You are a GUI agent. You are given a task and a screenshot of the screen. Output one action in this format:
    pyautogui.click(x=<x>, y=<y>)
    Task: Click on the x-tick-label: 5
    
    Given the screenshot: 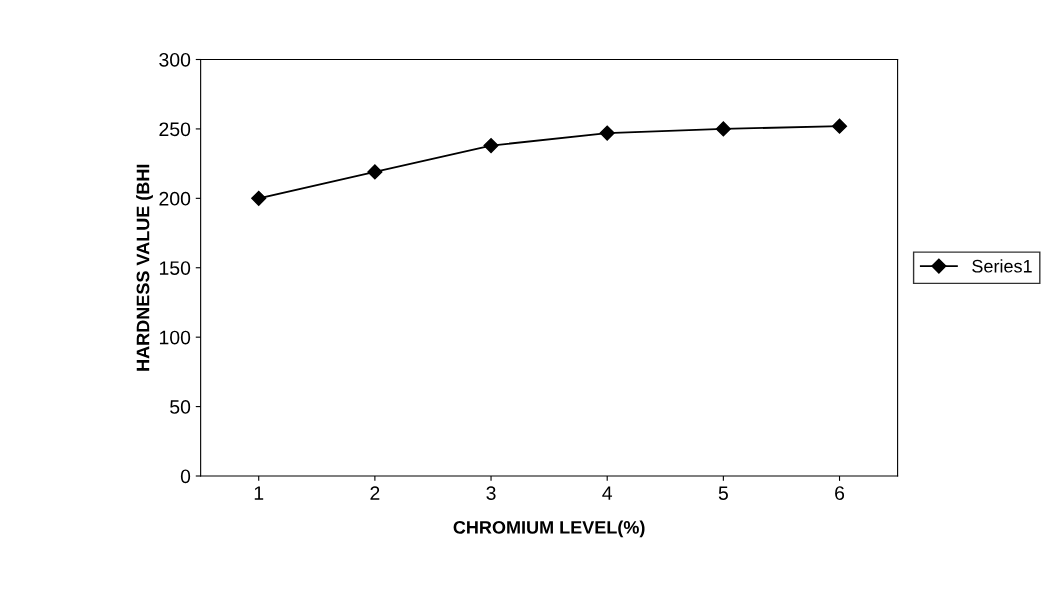 What is the action you would take?
    pyautogui.click(x=723, y=493)
    